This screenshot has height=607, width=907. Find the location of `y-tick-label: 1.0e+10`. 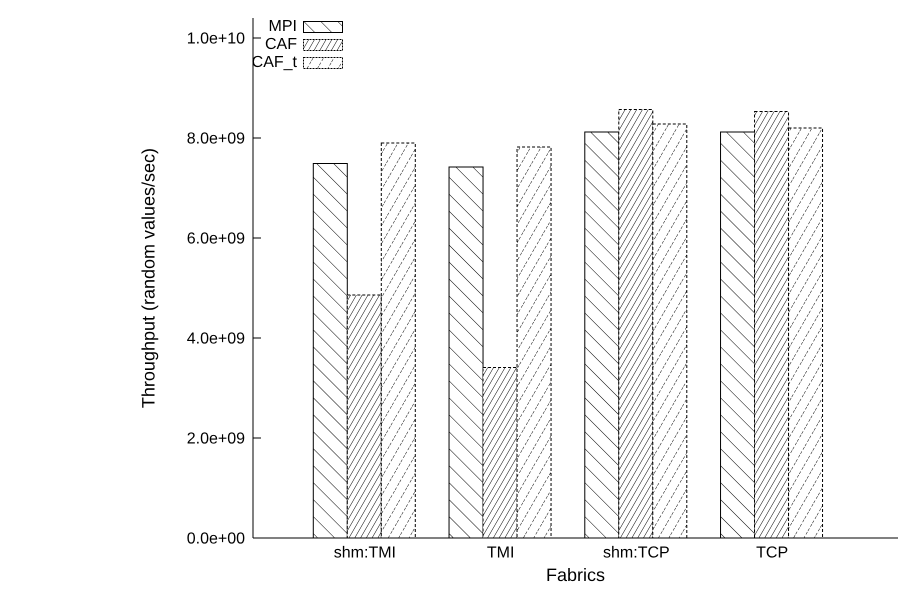

y-tick-label: 1.0e+10 is located at coordinates (216, 39).